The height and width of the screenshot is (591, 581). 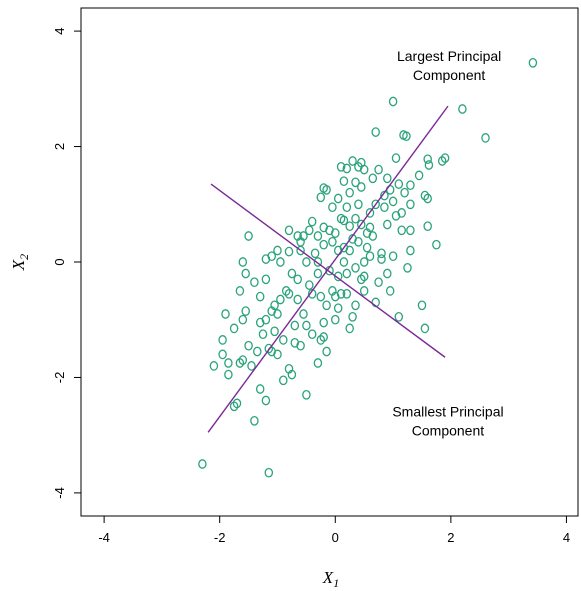 I want to click on x-axis-title: X1, so click(x=330, y=579).